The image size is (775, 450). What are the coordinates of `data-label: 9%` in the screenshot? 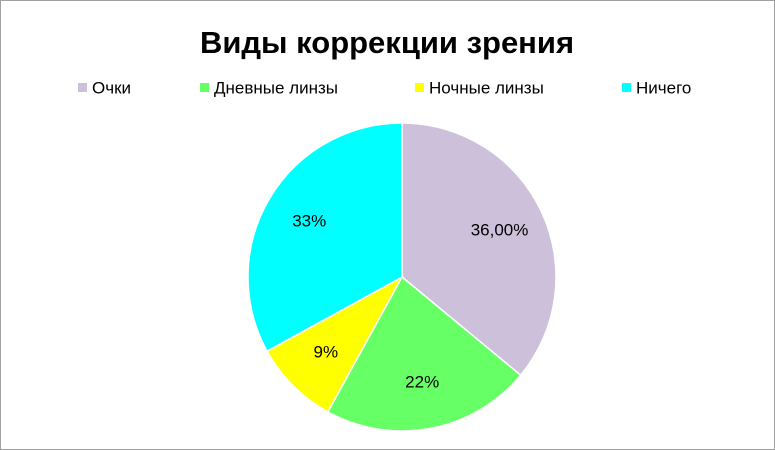 It's located at (325, 352).